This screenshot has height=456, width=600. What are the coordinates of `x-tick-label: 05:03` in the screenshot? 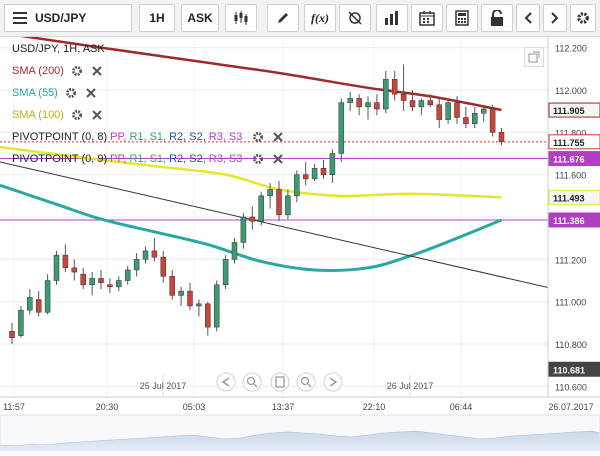 It's located at (194, 407).